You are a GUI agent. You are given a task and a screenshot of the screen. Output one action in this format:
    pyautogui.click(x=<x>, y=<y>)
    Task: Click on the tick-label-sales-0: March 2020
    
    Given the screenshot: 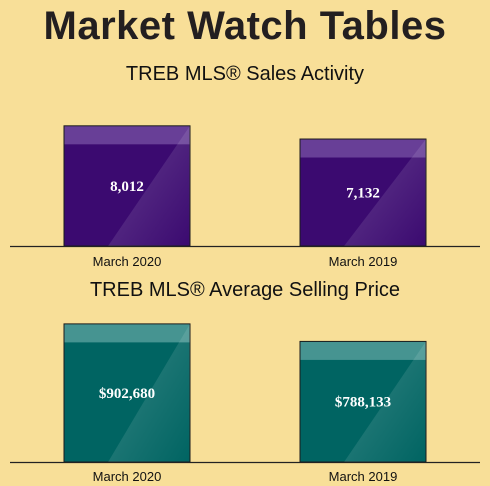 What is the action you would take?
    pyautogui.click(x=127, y=261)
    